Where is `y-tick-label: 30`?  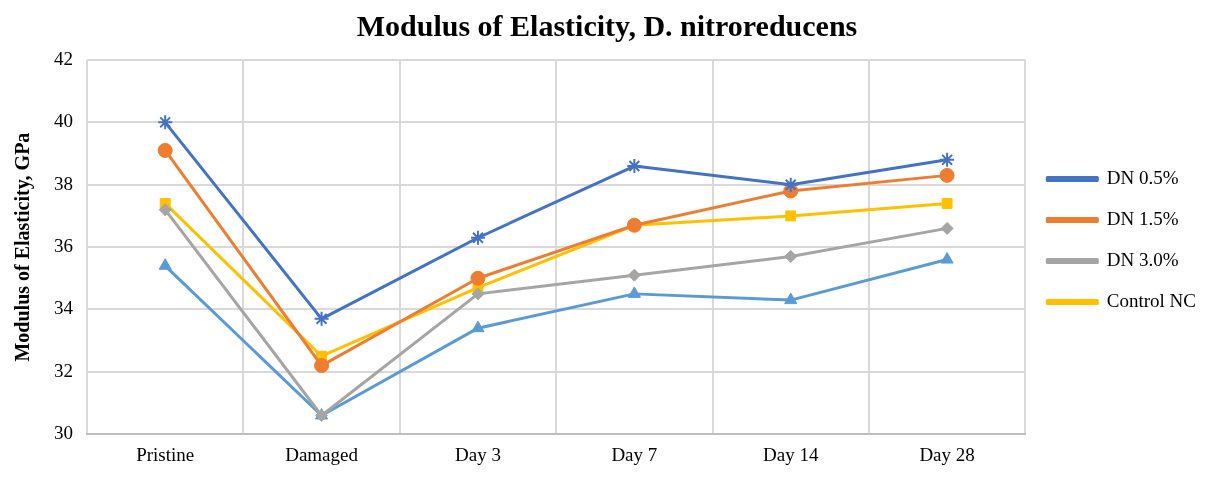 y-tick-label: 30 is located at coordinates (63, 433).